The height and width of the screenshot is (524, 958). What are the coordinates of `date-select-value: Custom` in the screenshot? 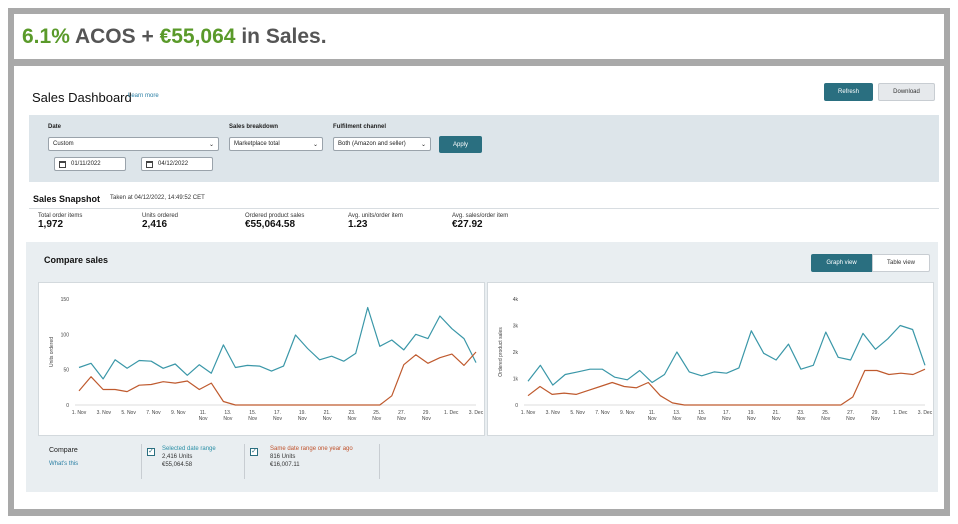 It's located at (63, 144).